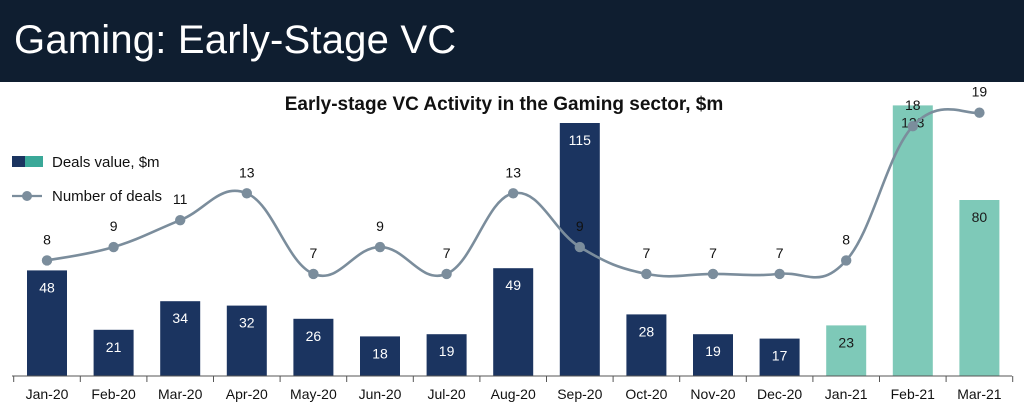  Describe the element at coordinates (113, 394) in the screenshot. I see `x-tick-label-Feb-20: Feb-20` at that location.